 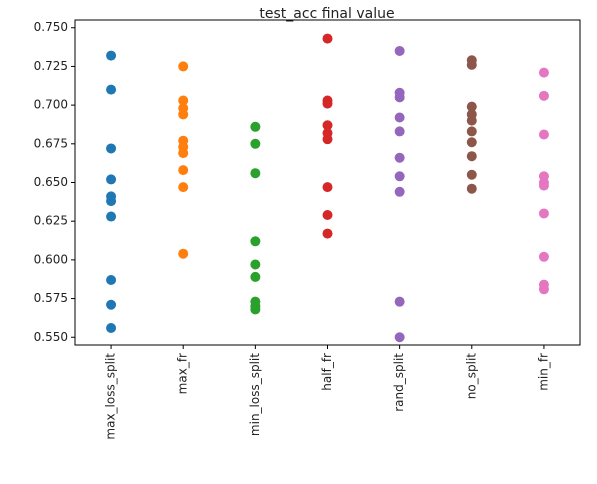 What do you see at coordinates (51, 337) in the screenshot?
I see `y-tick-label: 0.550` at bounding box center [51, 337].